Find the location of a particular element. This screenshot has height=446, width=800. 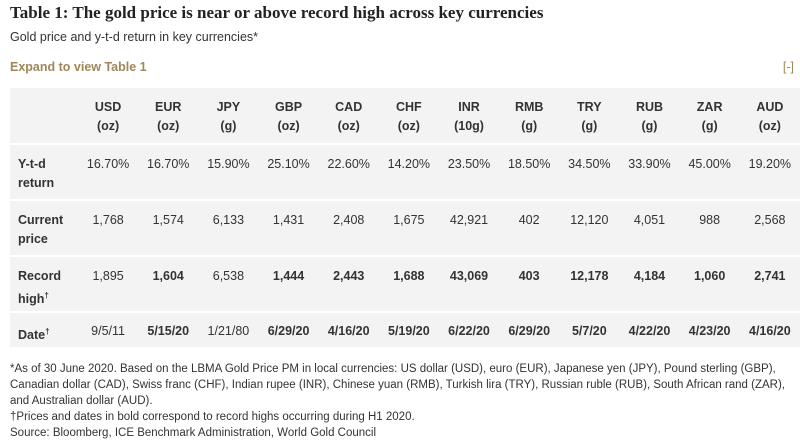

cell: 2,443 is located at coordinates (348, 284).